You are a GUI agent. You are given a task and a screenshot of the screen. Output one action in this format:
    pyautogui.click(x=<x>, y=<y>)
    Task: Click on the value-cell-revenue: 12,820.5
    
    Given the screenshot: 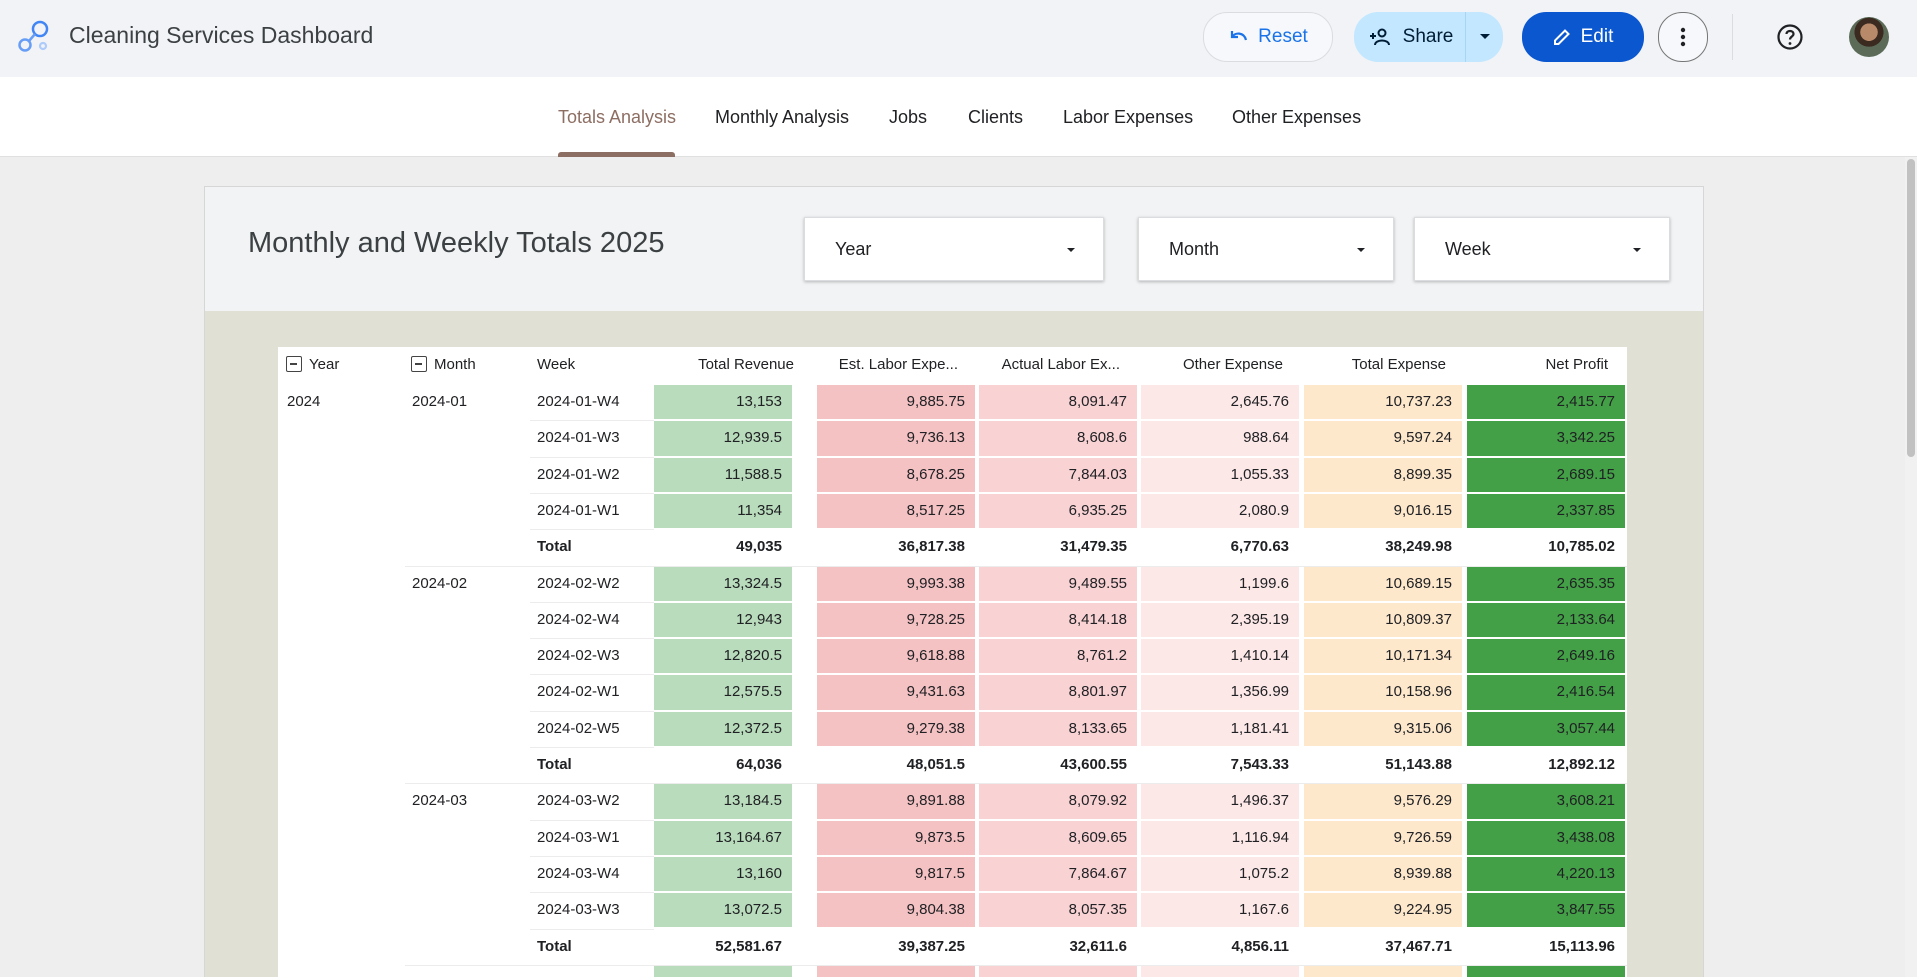 What is the action you would take?
    pyautogui.click(x=723, y=656)
    